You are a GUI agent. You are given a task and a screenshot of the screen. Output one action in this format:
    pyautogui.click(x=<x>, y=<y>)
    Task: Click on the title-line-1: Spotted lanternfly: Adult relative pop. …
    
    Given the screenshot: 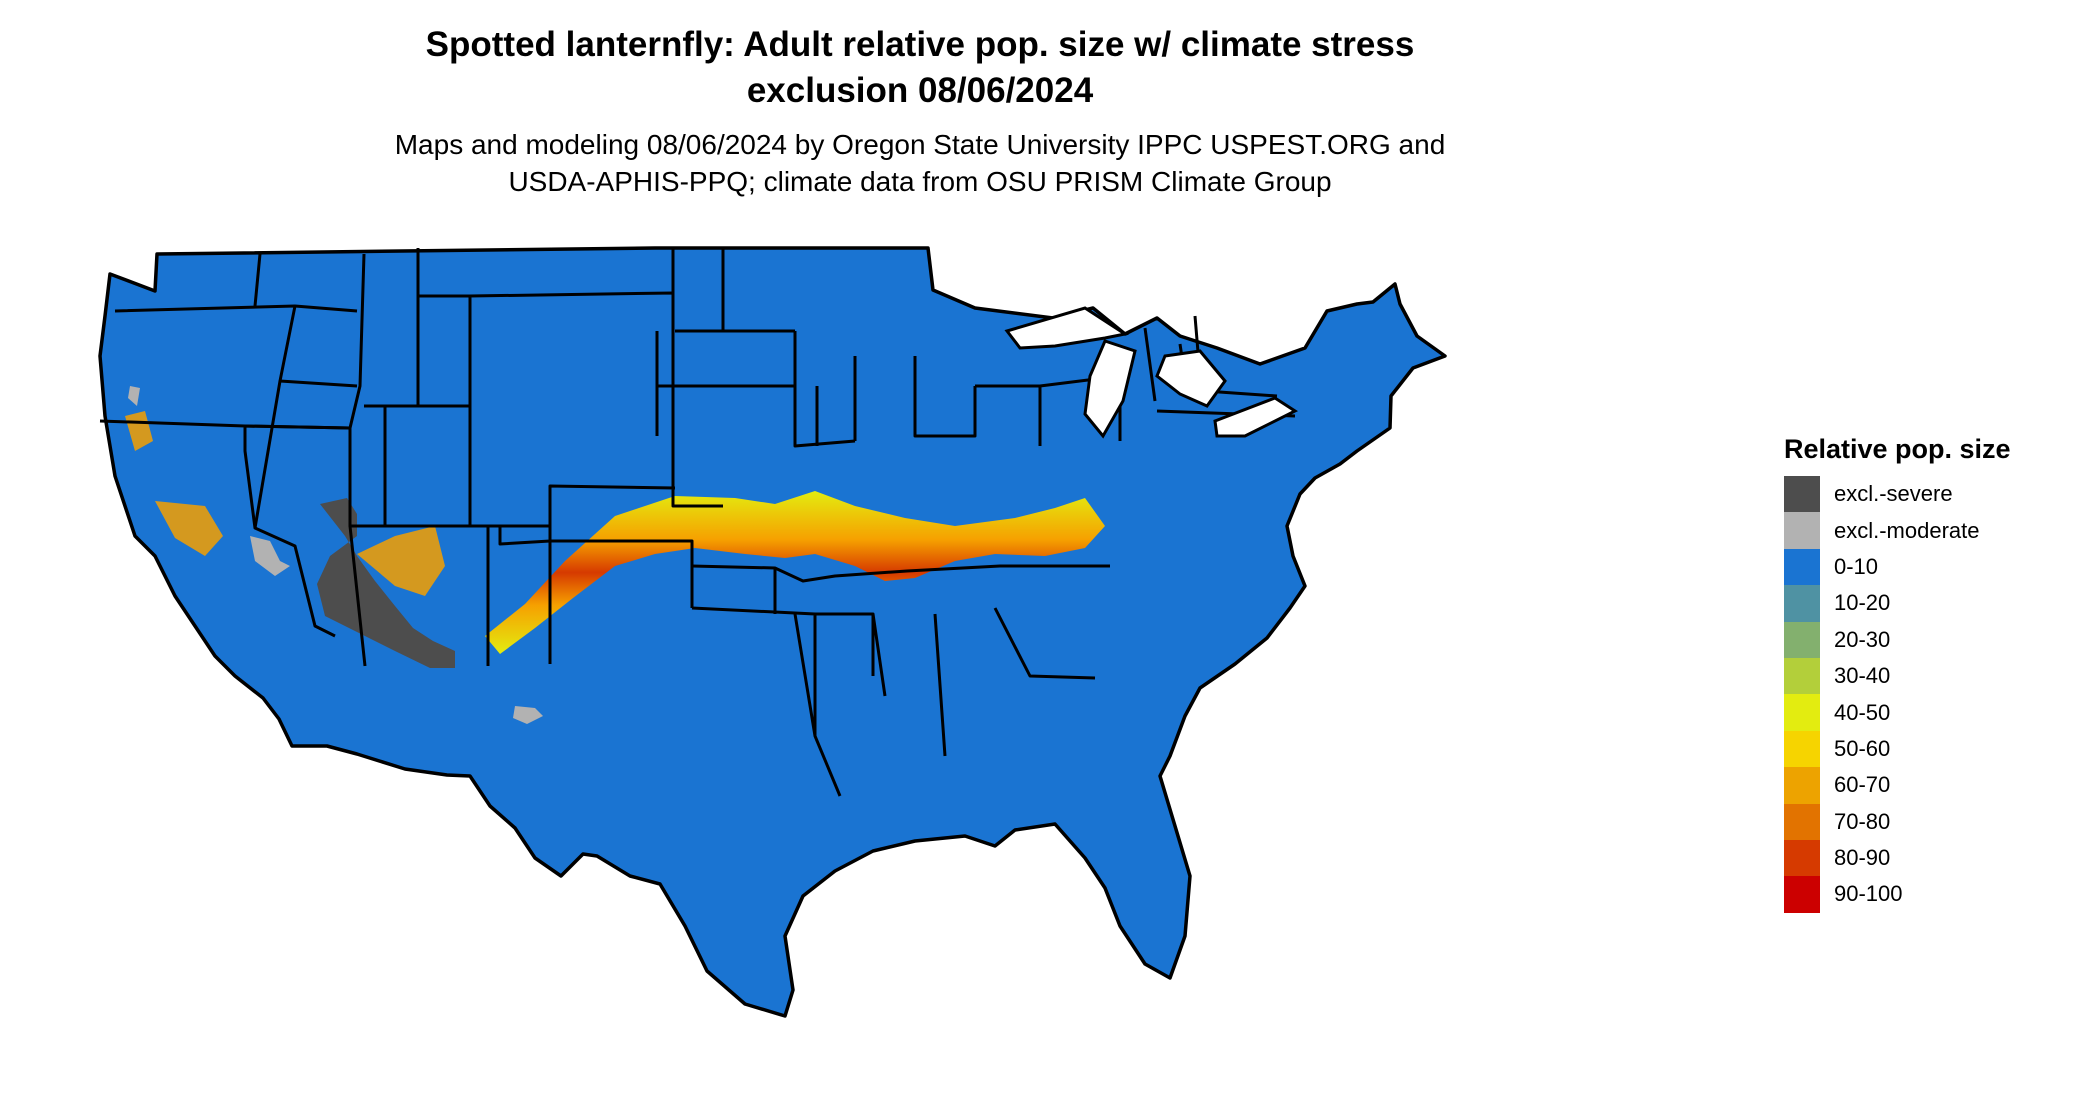 What is the action you would take?
    pyautogui.click(x=920, y=44)
    